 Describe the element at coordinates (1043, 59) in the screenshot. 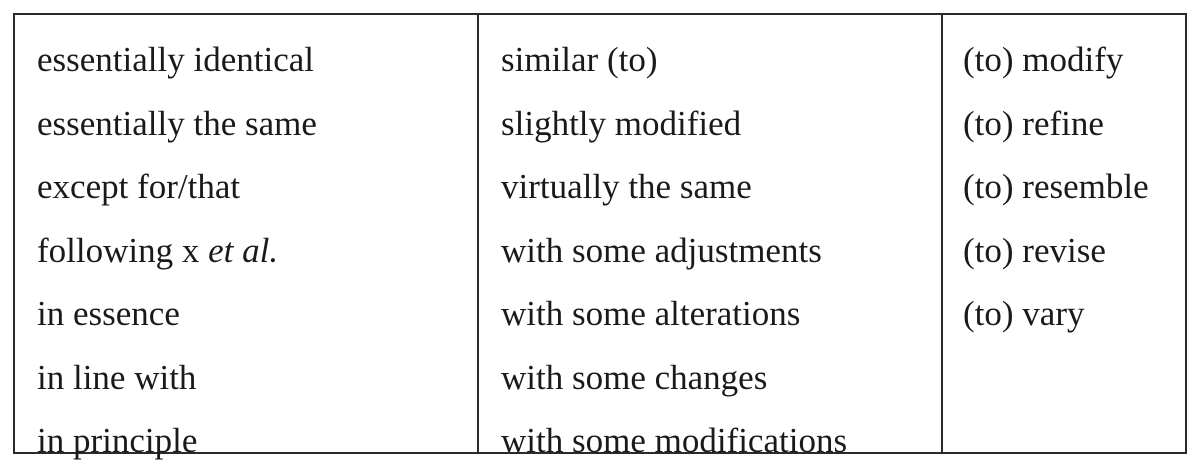

I see `table-cell: (to) modify` at that location.